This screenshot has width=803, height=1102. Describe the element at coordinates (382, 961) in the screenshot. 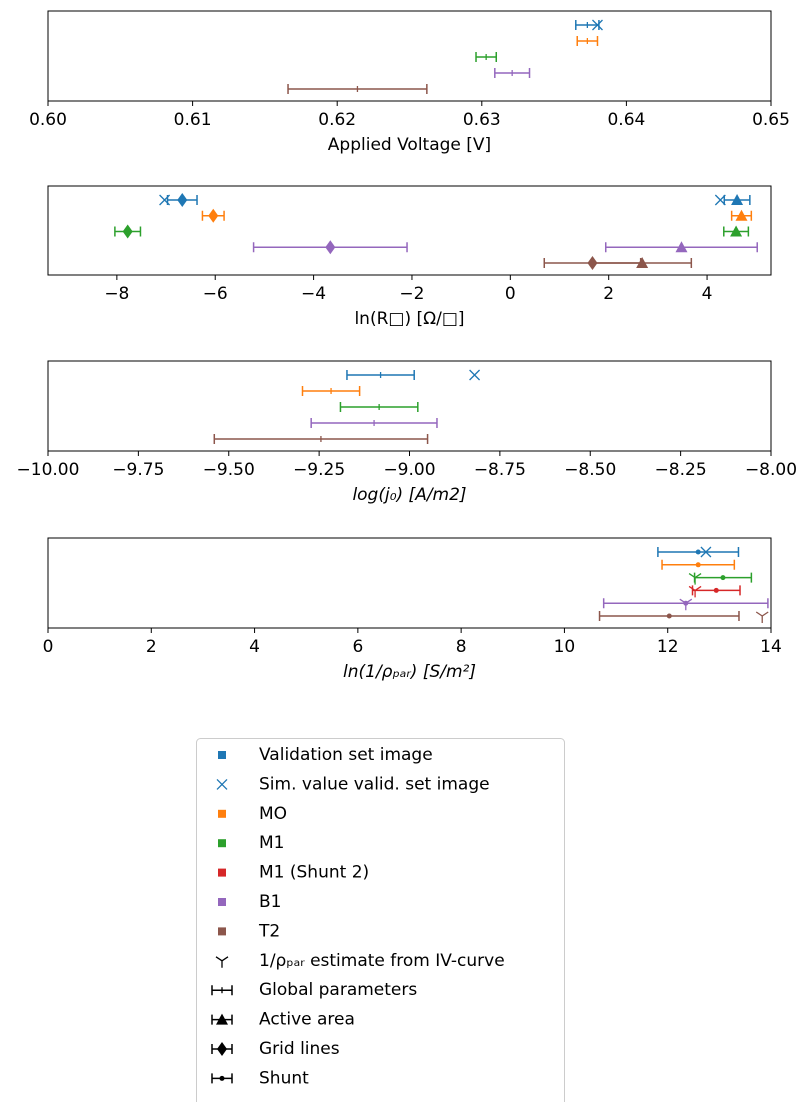

I see `legend-label: 1/ρₚₐᵣ estimate from IV-curve` at that location.